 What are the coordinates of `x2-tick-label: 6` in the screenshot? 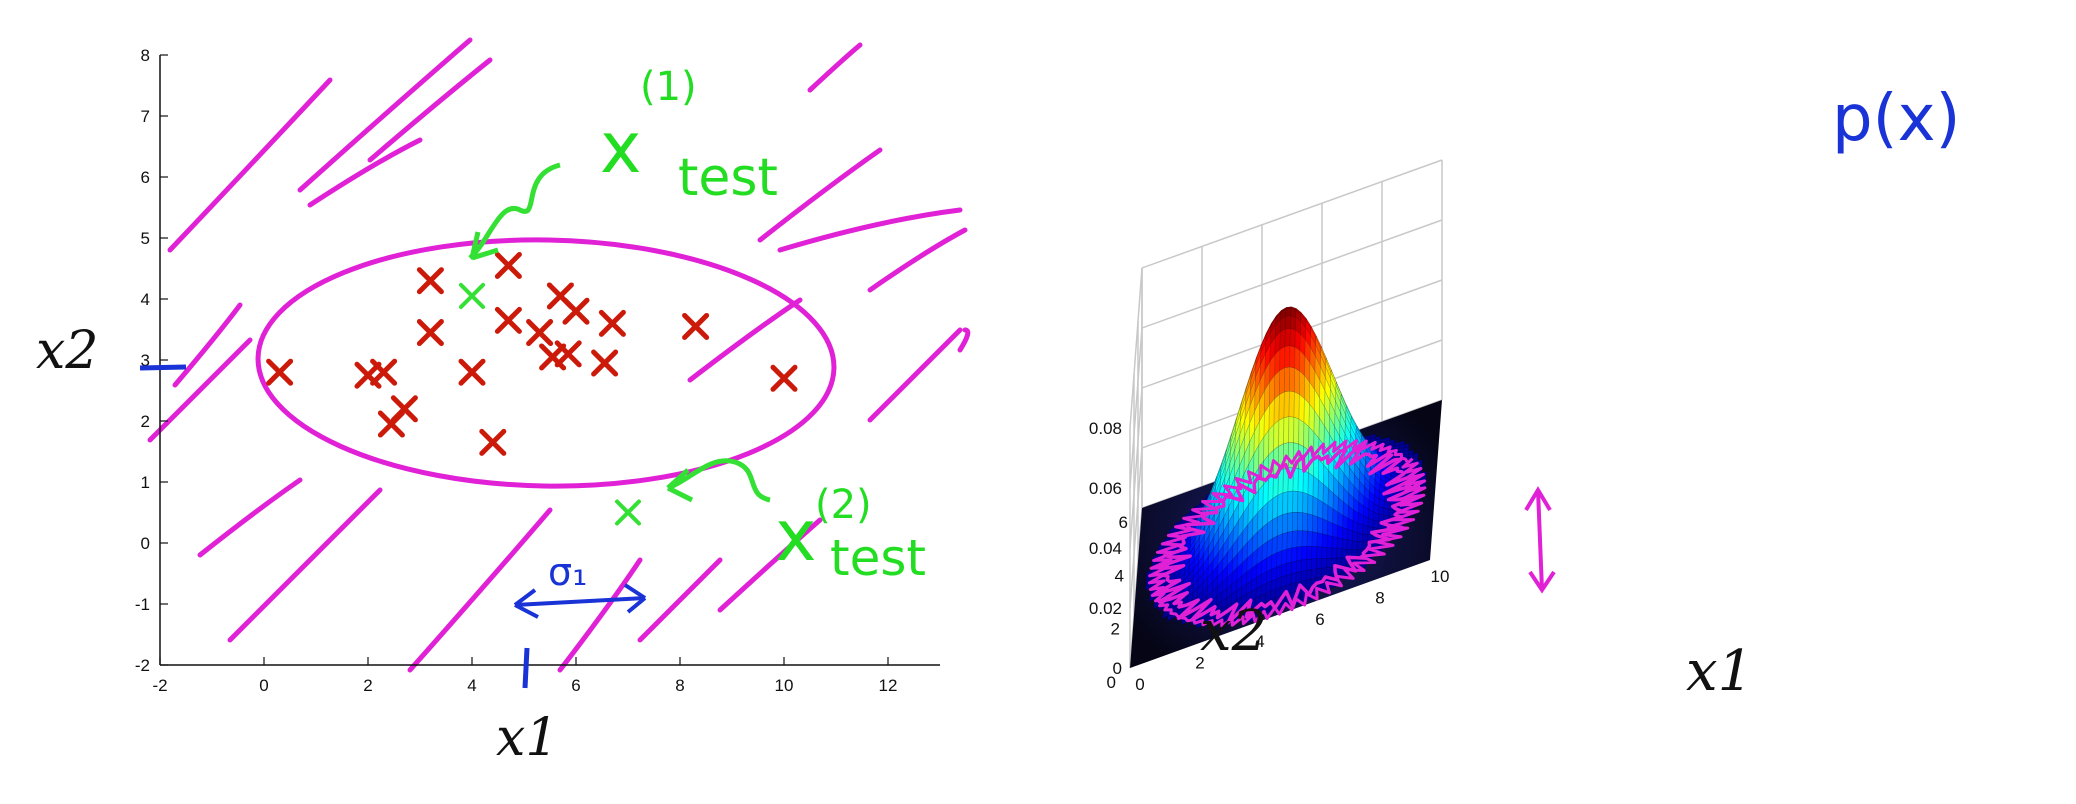 It's located at (1123, 522).